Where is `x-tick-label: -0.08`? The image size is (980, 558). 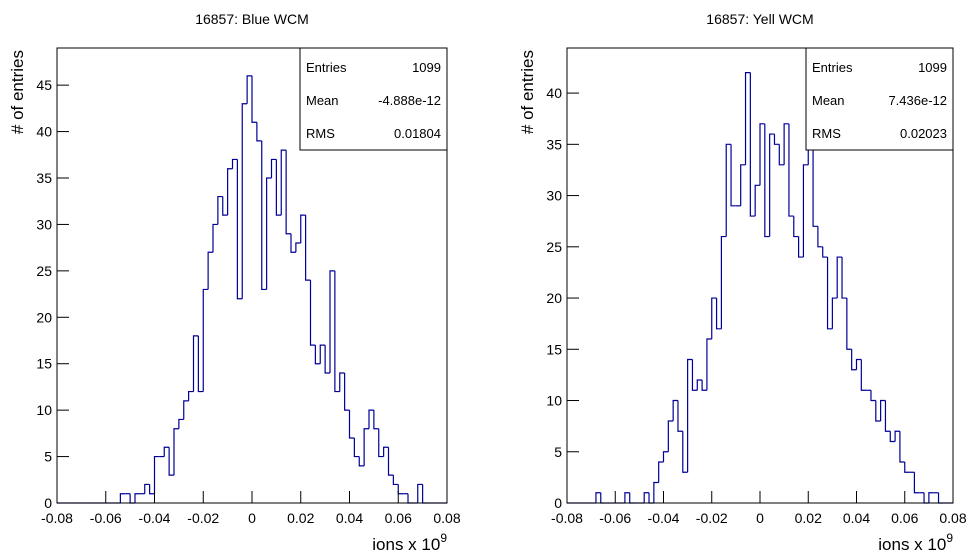 x-tick-label: -0.08 is located at coordinates (567, 518).